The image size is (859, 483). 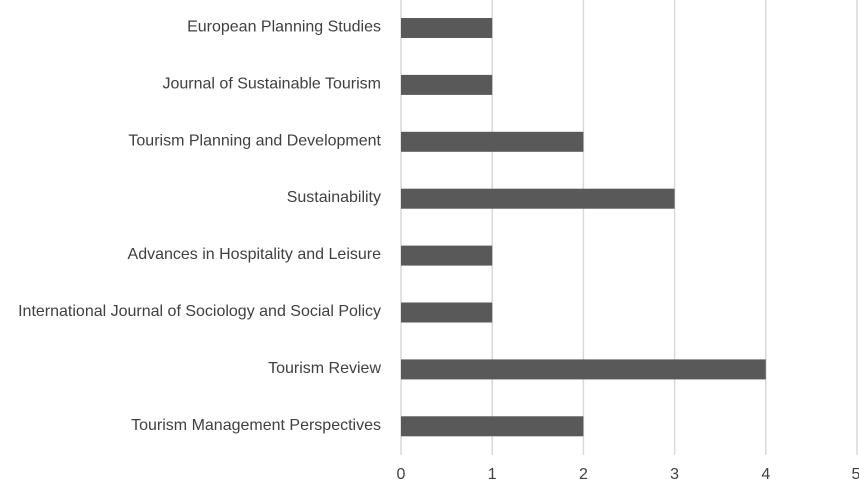 What do you see at coordinates (324, 368) in the screenshot?
I see `category-label: Tourism Review` at bounding box center [324, 368].